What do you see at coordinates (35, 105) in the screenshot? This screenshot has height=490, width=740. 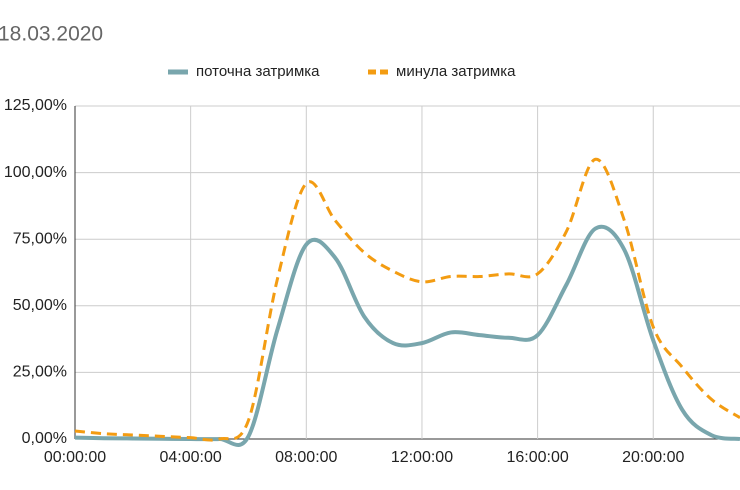 I see `y-tick-label: 125,00%` at bounding box center [35, 105].